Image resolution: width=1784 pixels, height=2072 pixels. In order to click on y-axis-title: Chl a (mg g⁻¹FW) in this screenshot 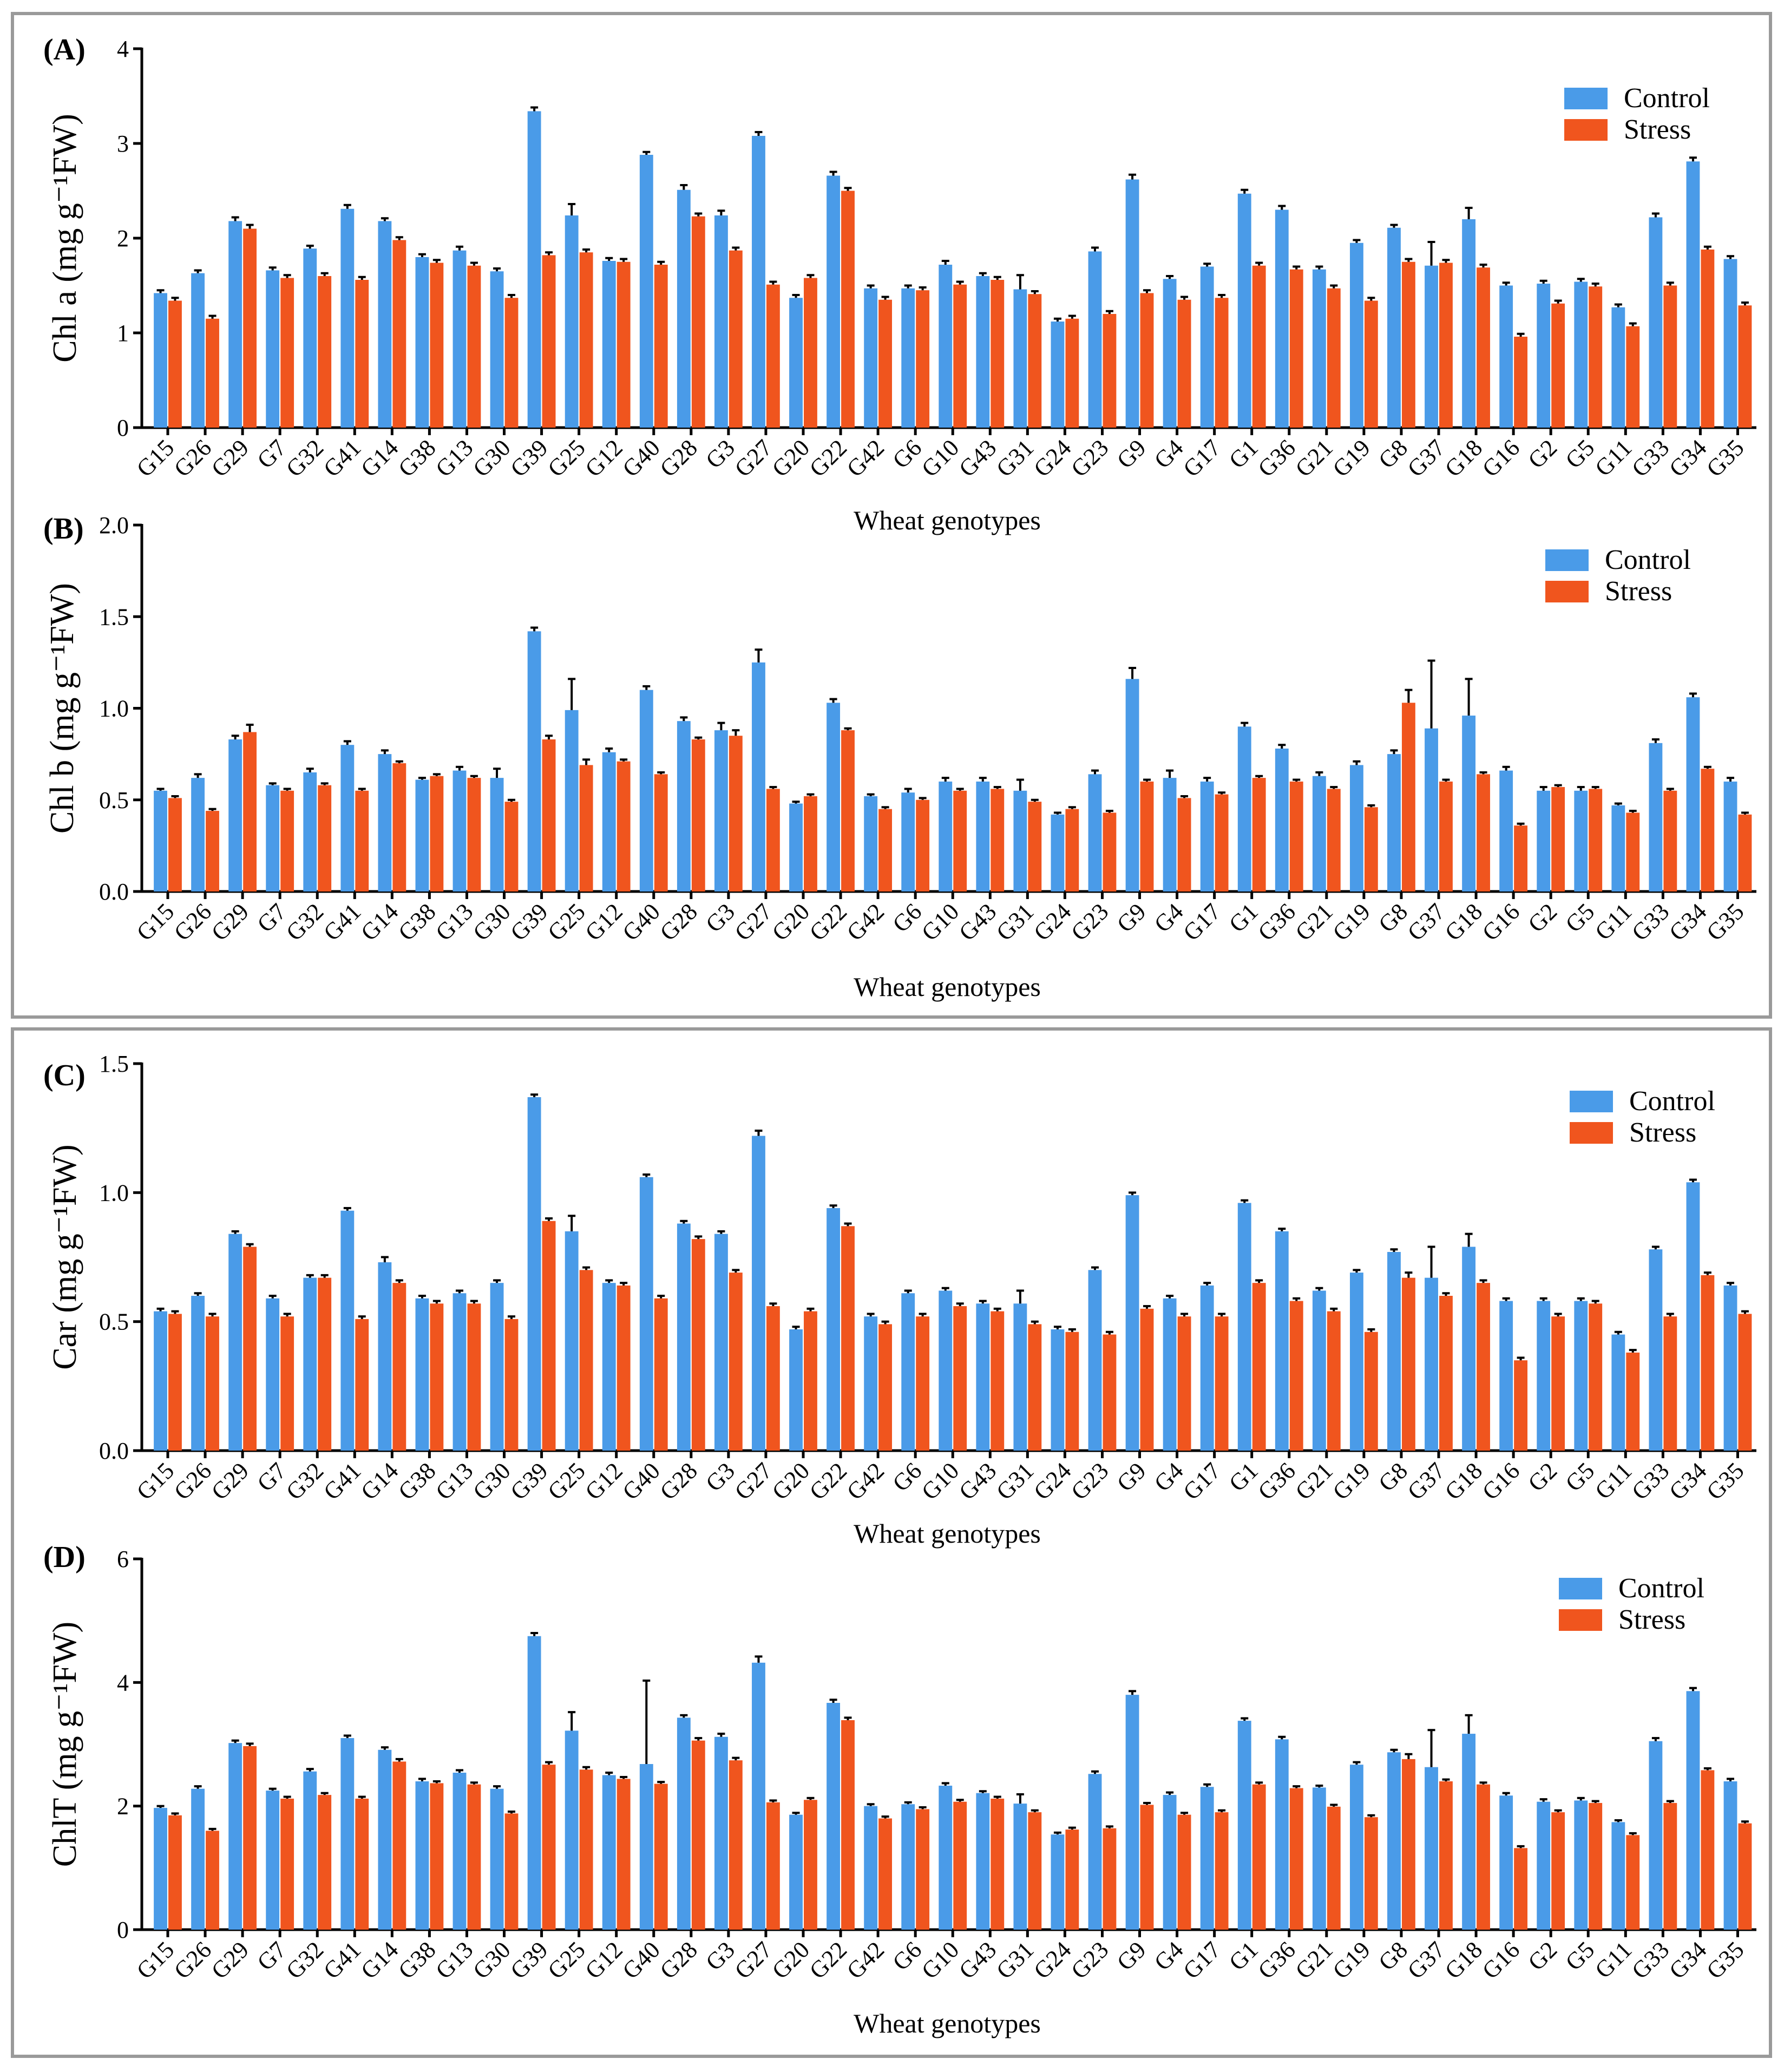, I will do `click(65, 238)`.